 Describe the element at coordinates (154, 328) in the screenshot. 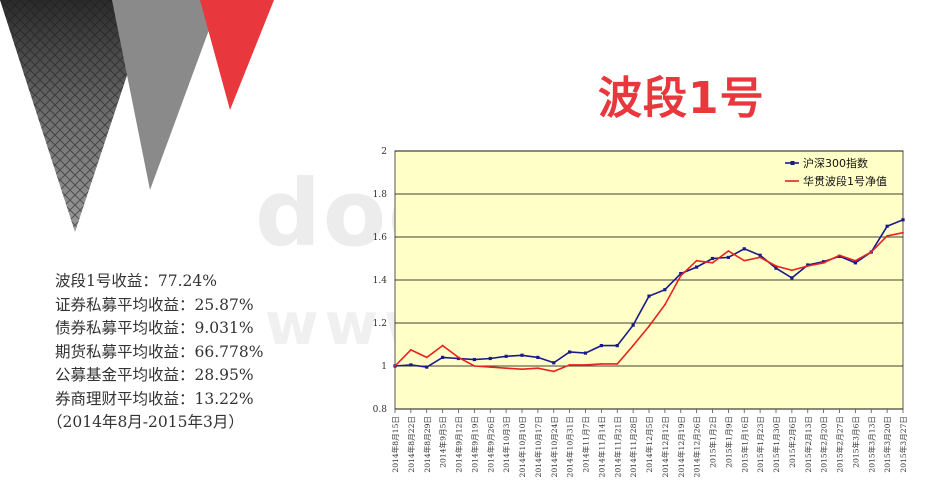

I see `stat-line: 债券私募平均收益：9.031%` at that location.